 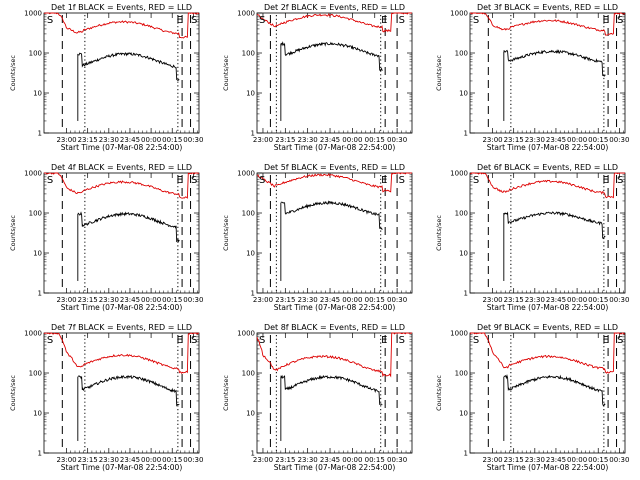 I want to click on panel-title: Det 5f BLACK = Events, RED = LLD, so click(x=334, y=167).